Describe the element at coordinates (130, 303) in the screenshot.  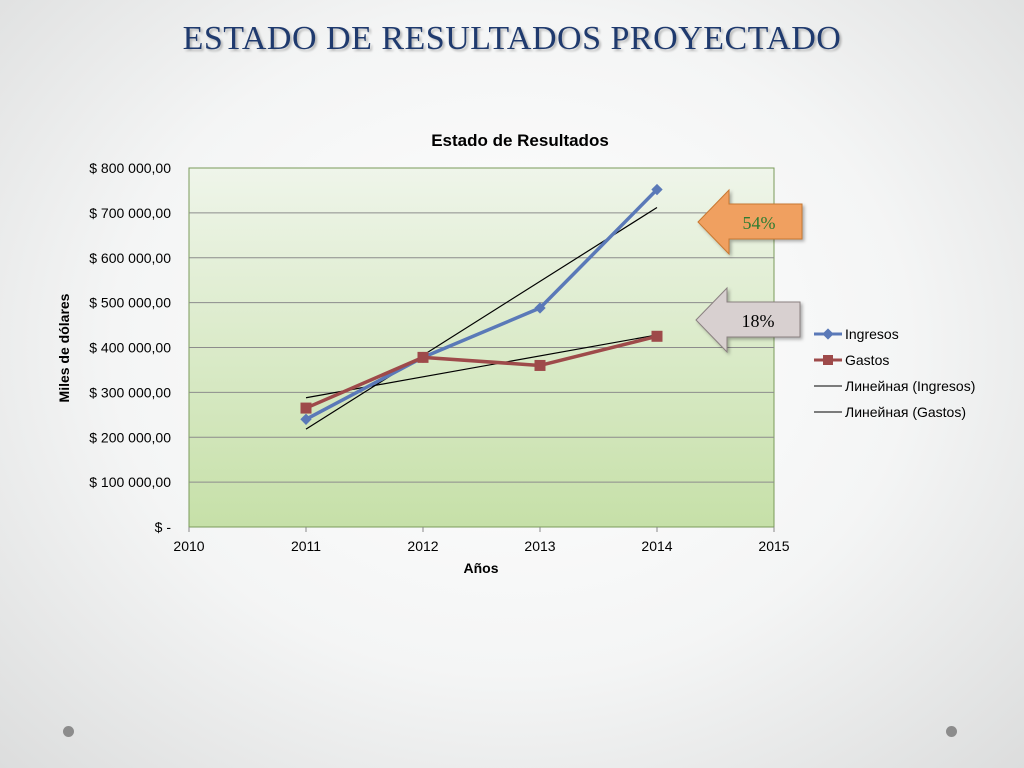
I see `y-tick-label: $ 500 000,00` at that location.